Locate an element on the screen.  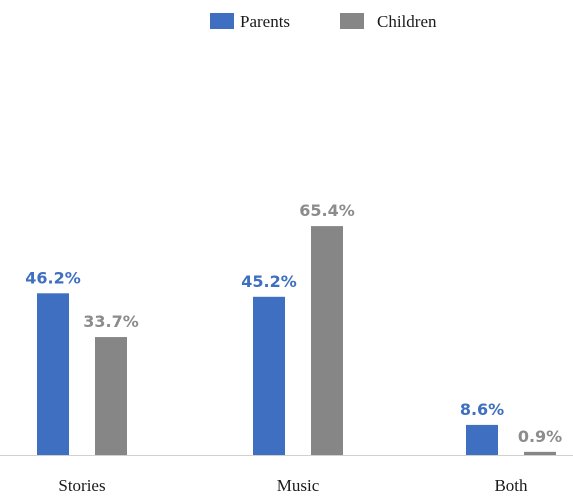
category-label-both: Both is located at coordinates (511, 485).